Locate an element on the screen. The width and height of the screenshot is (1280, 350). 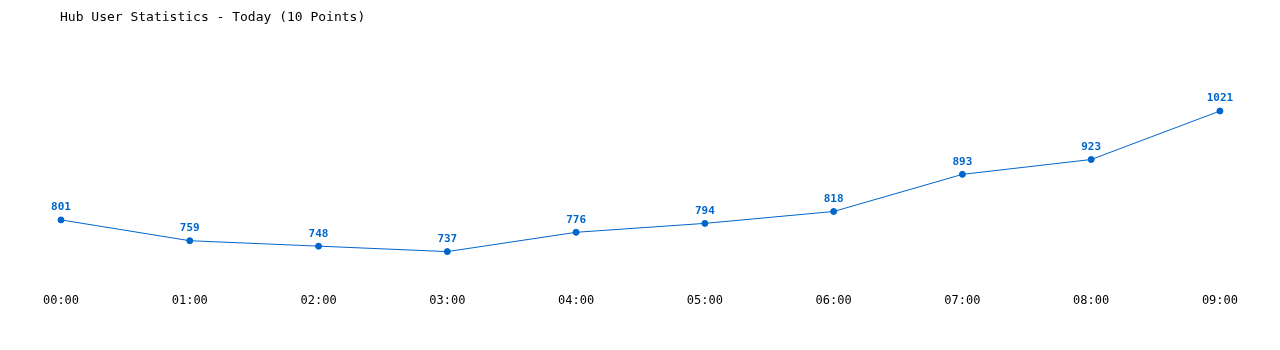
x-tick-label: 03:00 is located at coordinates (447, 299).